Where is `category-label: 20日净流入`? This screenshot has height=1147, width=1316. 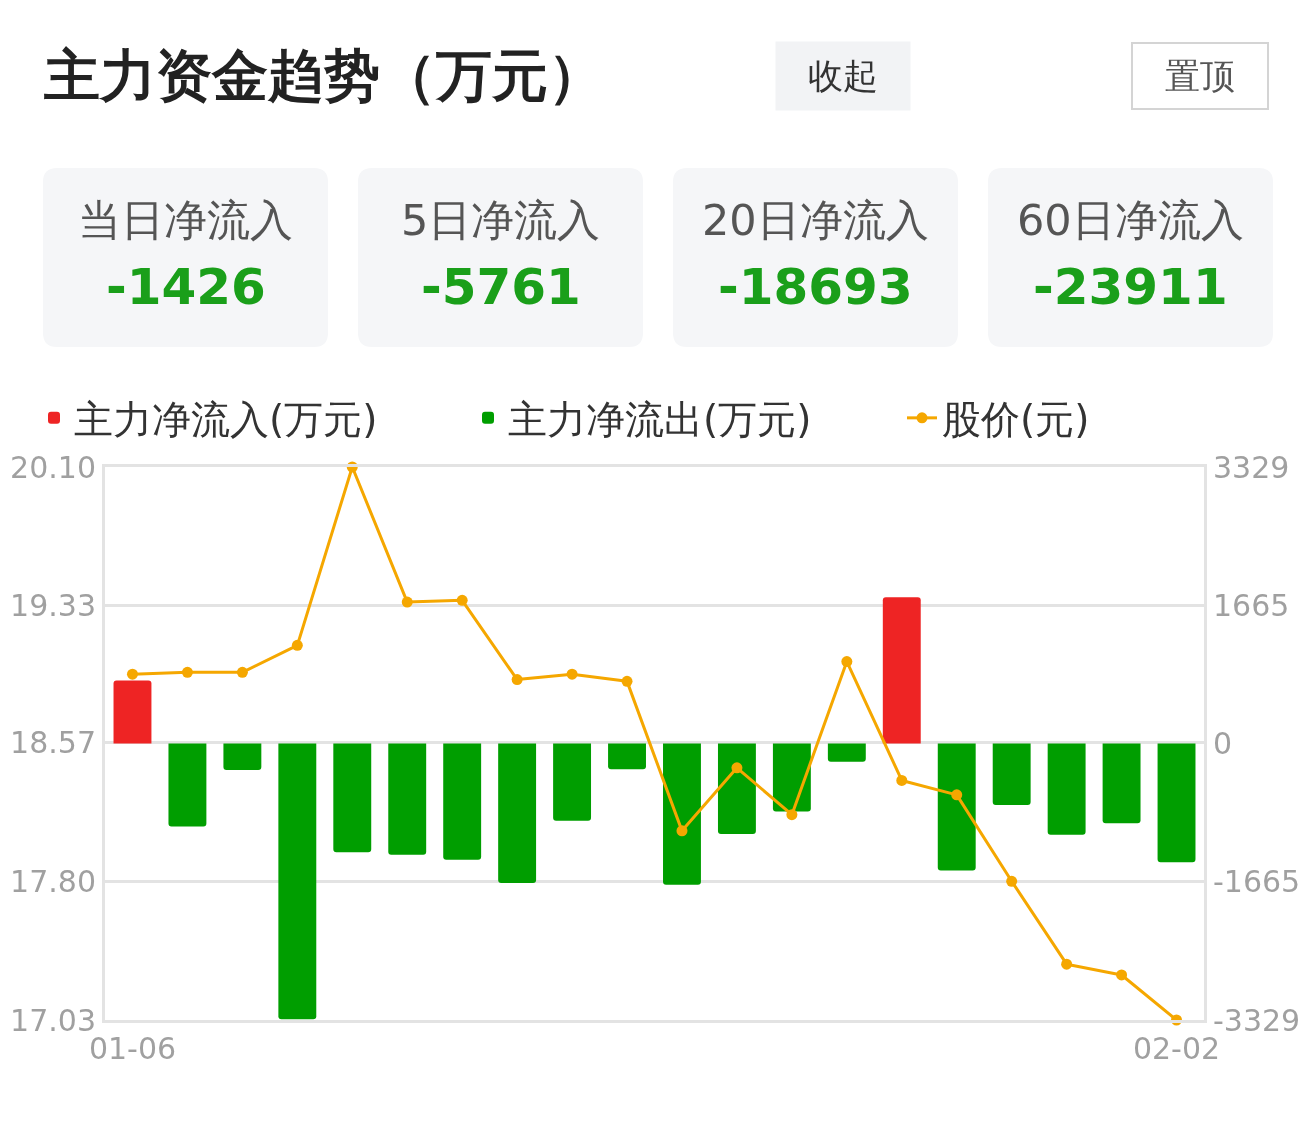
category-label: 20日净流入 is located at coordinates (815, 220).